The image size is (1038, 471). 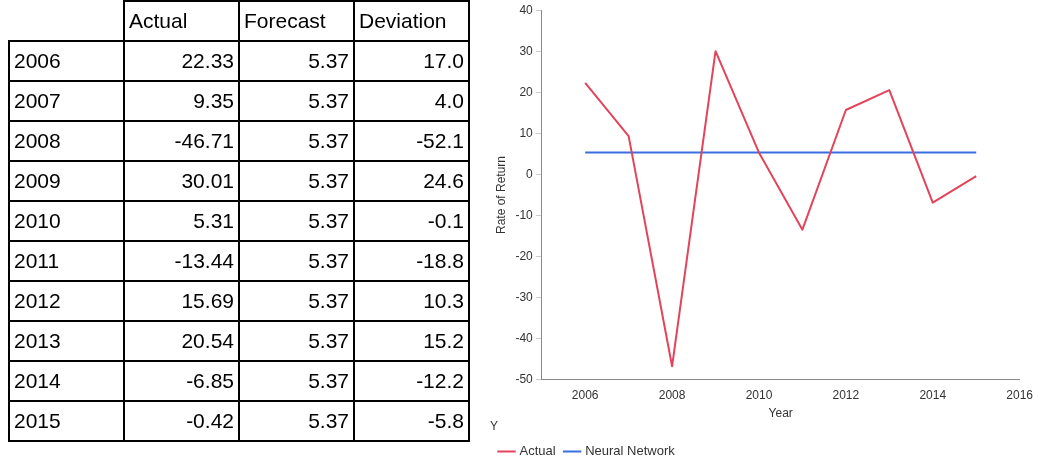 I want to click on data-label: -6.85, so click(x=181, y=381).